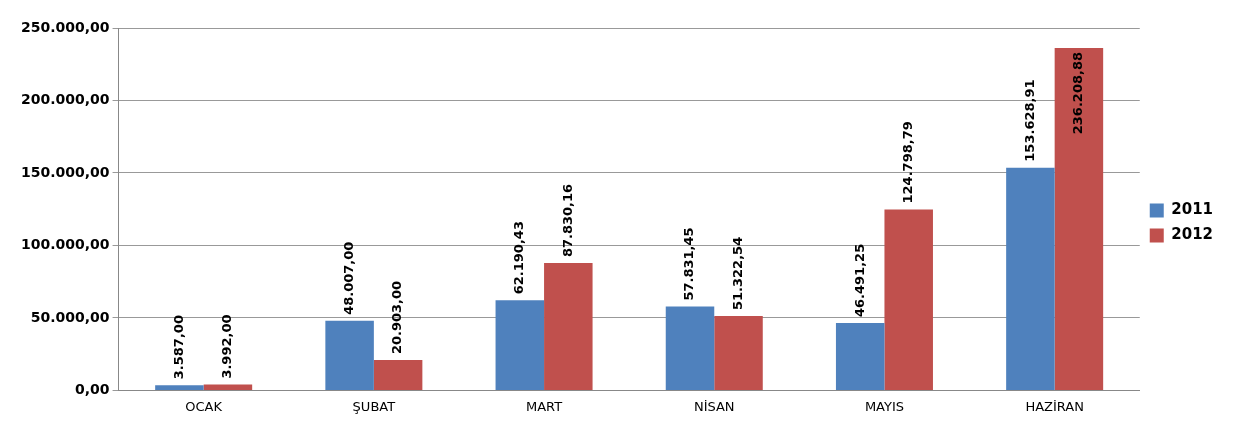 The image size is (1245, 441). I want to click on x-tick-label: MART, so click(544, 406).